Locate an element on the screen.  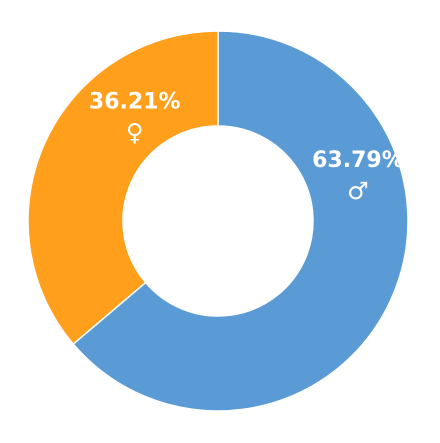
male-symbol-icon: ♂ is located at coordinates (358, 191).